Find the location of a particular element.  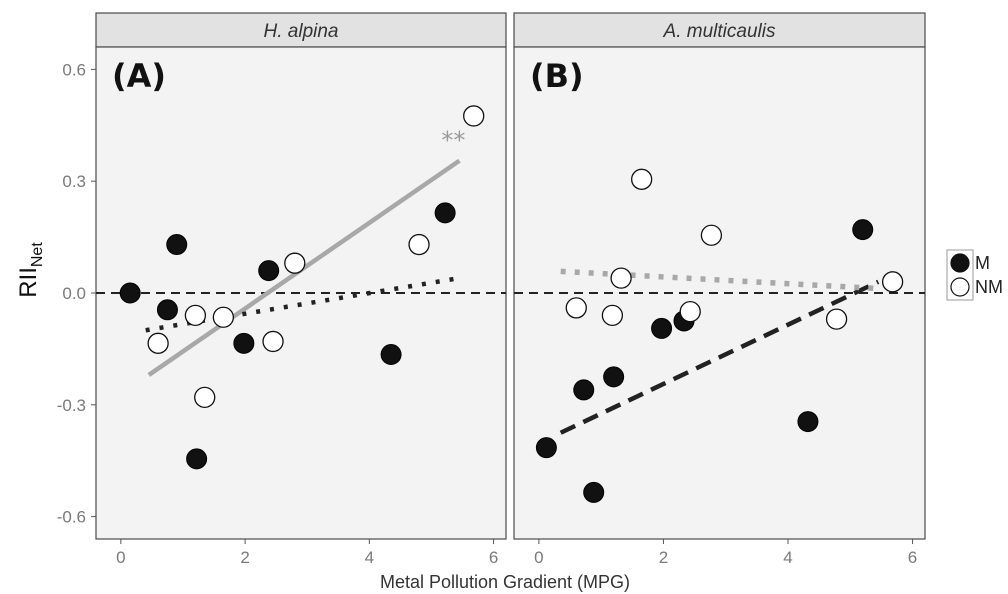

facet-title: H. alpina is located at coordinates (301, 31).